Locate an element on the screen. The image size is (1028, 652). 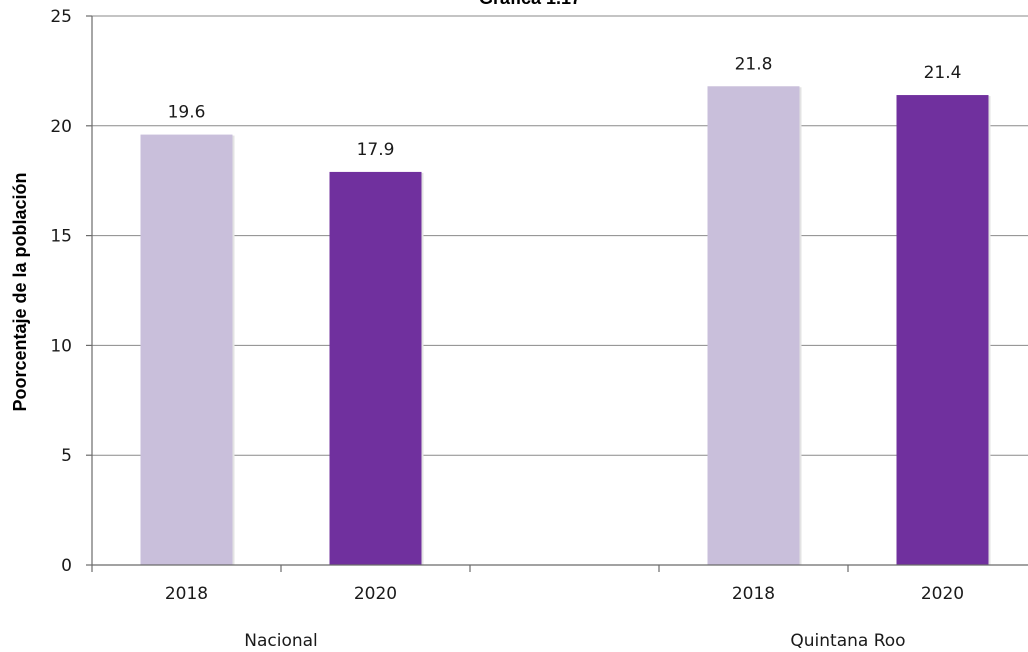
y-tick-label: 0 is located at coordinates (66, 566).